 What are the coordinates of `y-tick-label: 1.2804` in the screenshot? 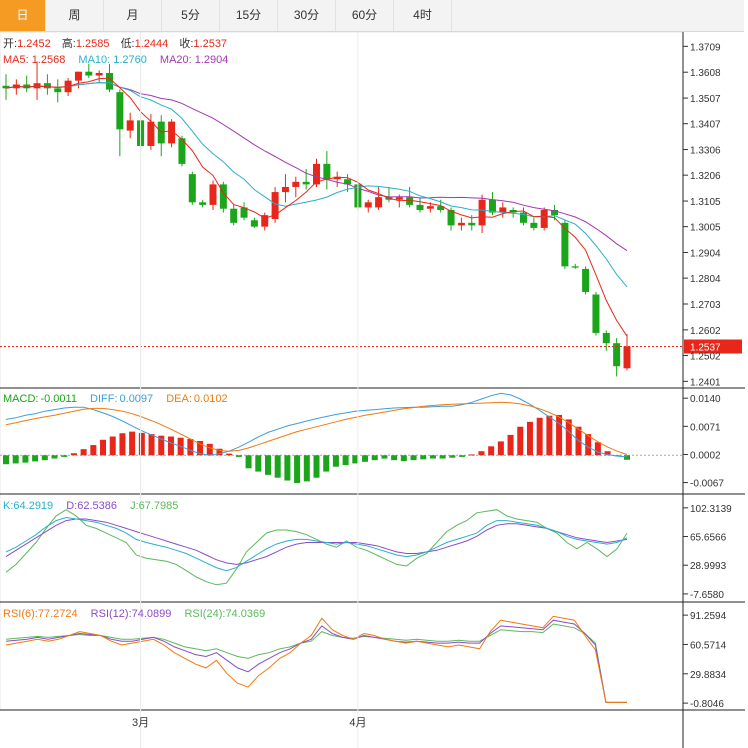 It's located at (705, 279).